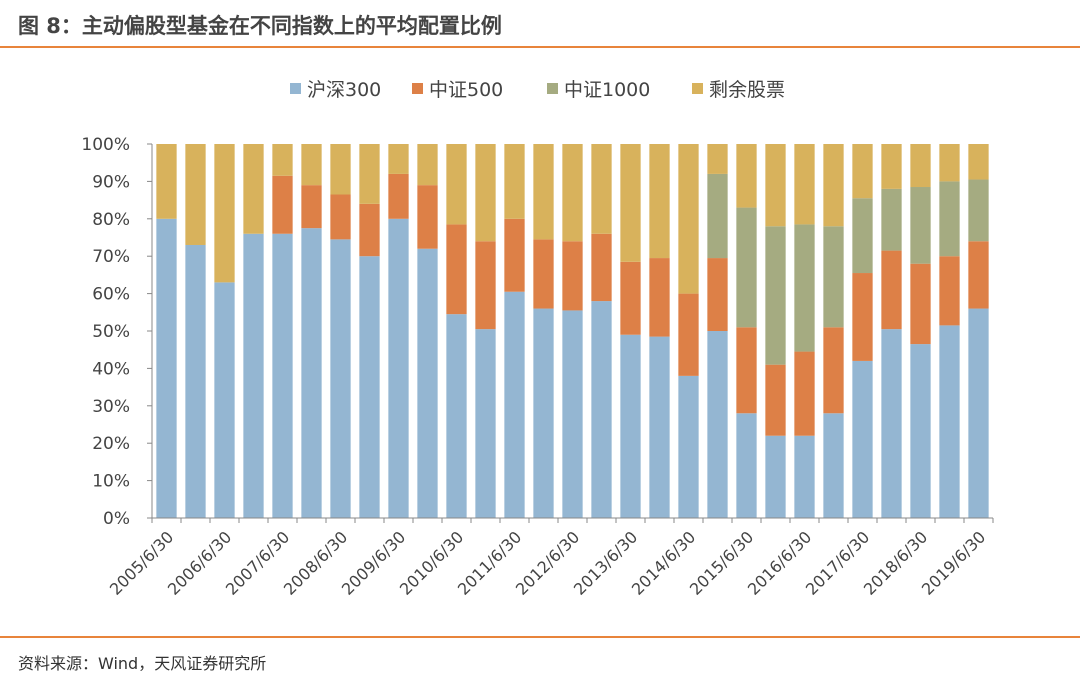 This screenshot has width=1080, height=681. Describe the element at coordinates (540, 47) in the screenshot. I see `top-rule` at that location.